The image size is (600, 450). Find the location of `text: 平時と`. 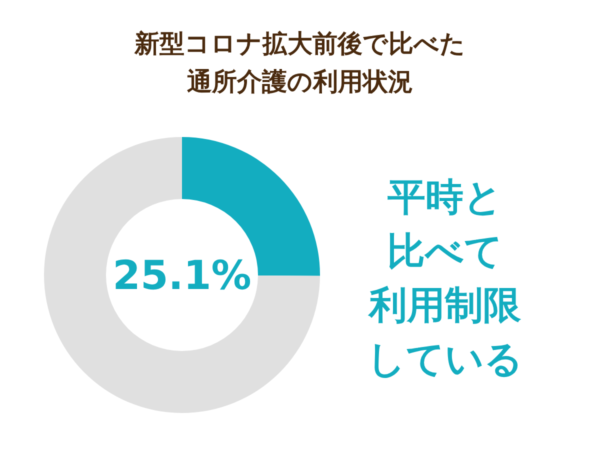

text: 平時と is located at coordinates (445, 197).